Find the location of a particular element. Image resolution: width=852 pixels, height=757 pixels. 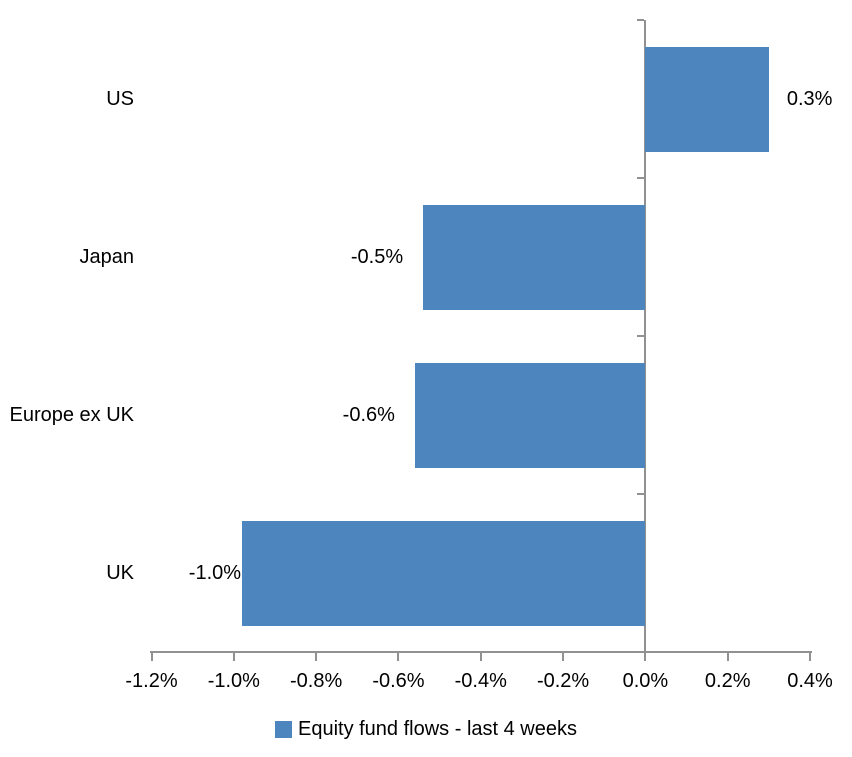

x-axis-tick-label: 0.4% is located at coordinates (810, 681).